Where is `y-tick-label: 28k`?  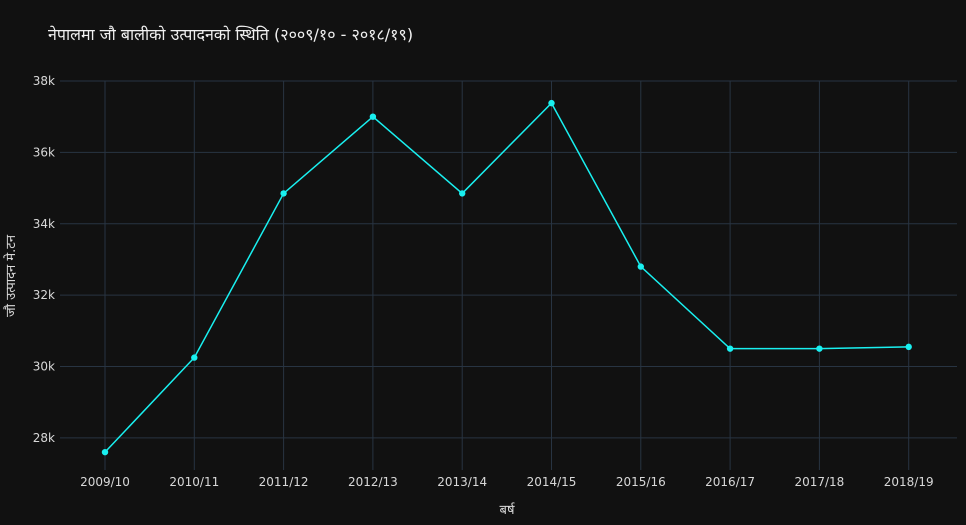 y-tick-label: 28k is located at coordinates (44, 438).